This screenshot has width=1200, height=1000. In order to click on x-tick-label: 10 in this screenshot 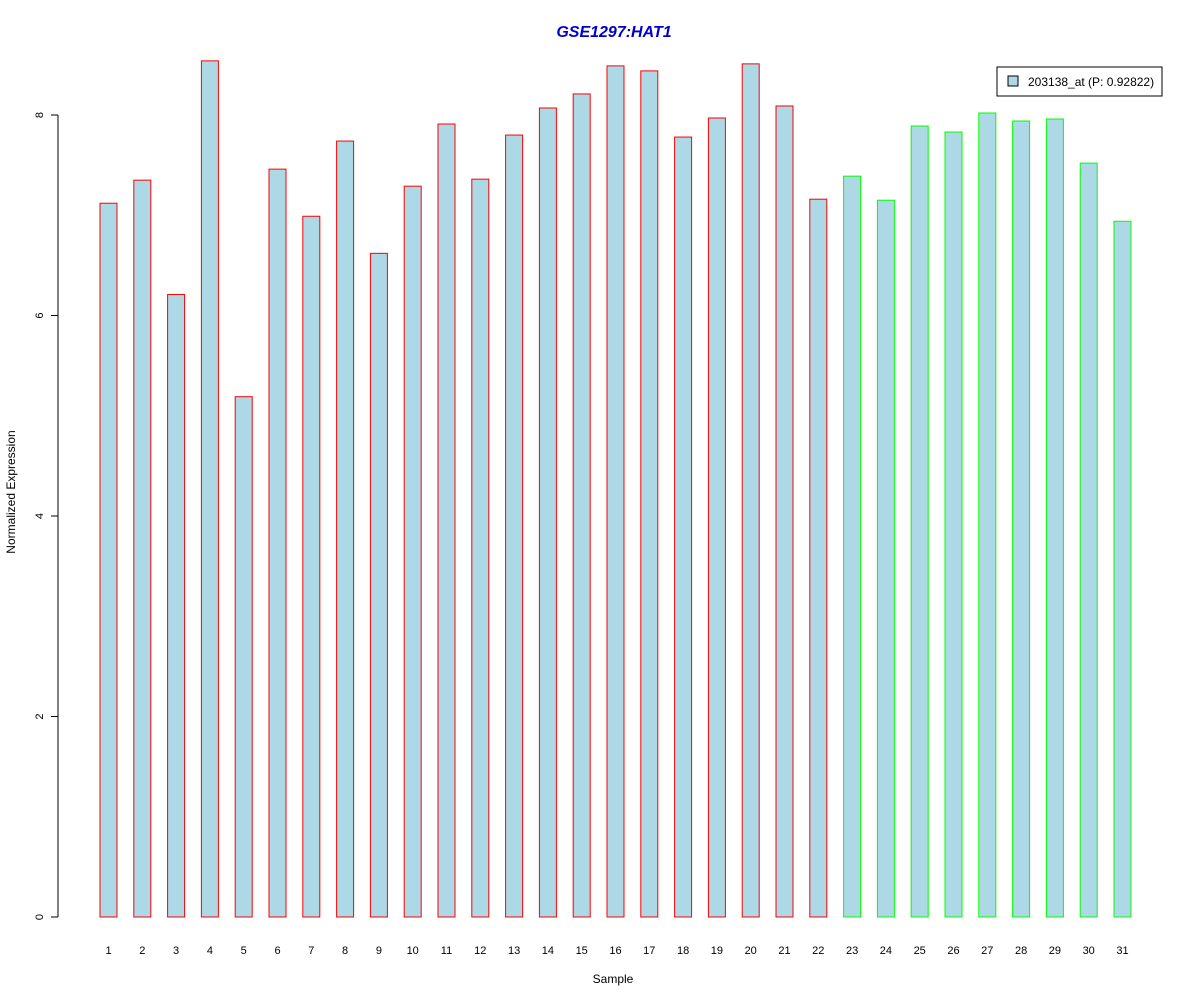, I will do `click(413, 951)`.